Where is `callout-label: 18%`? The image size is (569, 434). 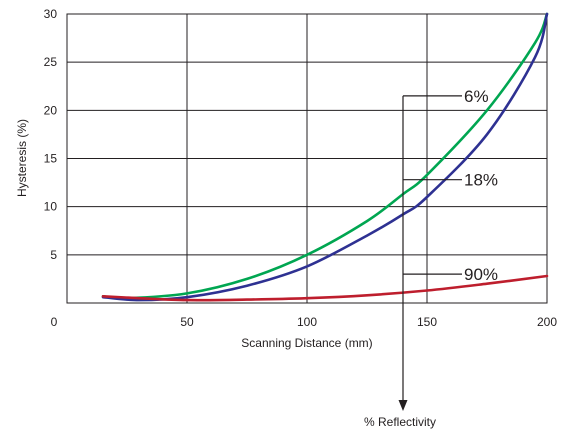 callout-label: 18% is located at coordinates (481, 180).